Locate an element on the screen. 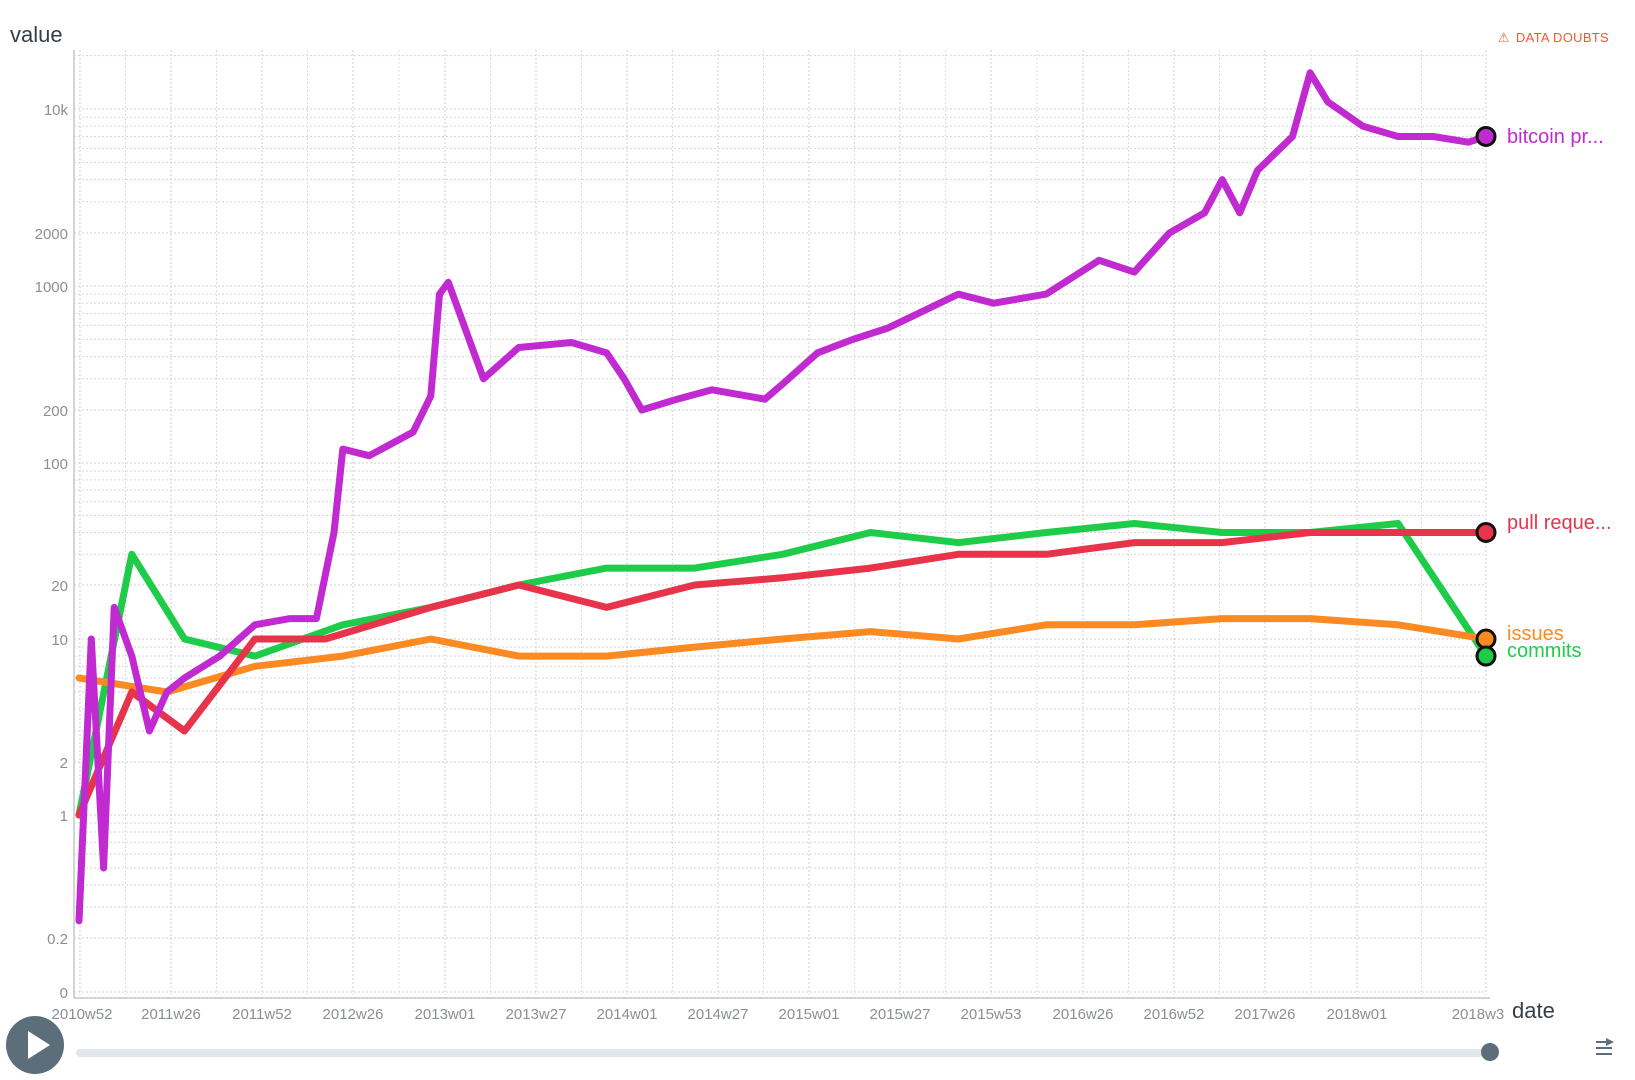 Image resolution: width=1635 pixels, height=1080 pixels. menu-icon is located at coordinates (1605, 1053).